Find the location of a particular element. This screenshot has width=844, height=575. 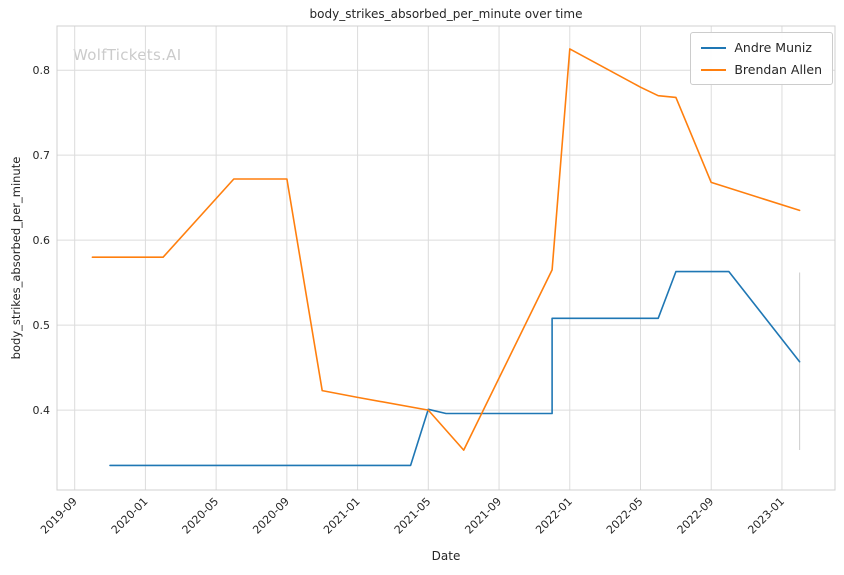

y-tick-label: 0.7 is located at coordinates (42, 155).